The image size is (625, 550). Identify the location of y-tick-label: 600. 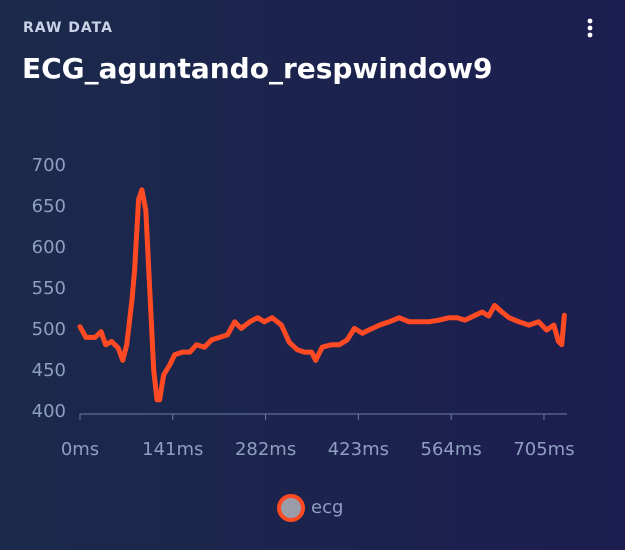
(49, 247).